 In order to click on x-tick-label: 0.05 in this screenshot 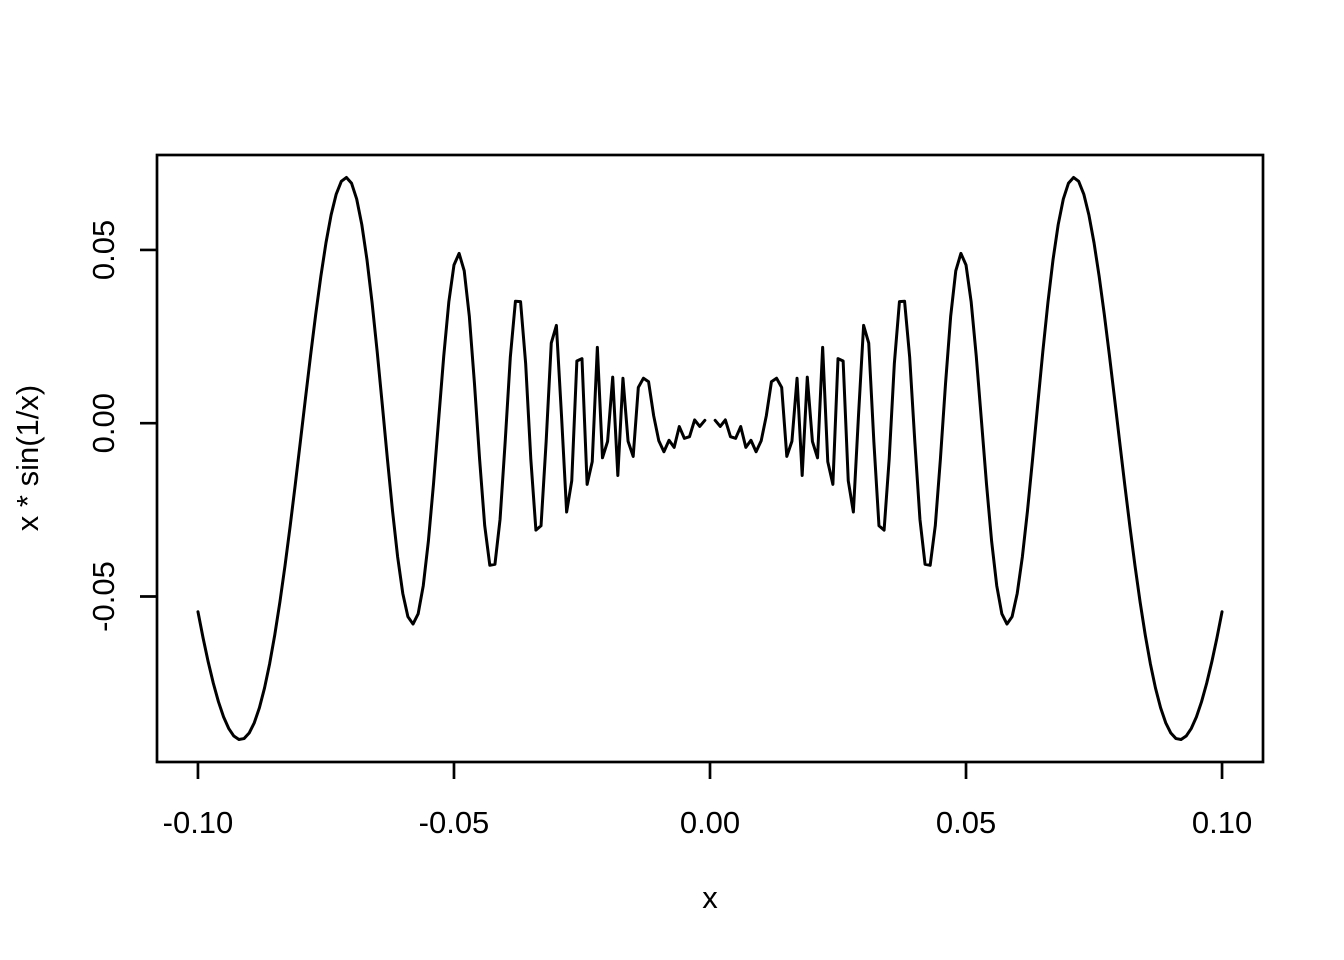, I will do `click(966, 822)`.